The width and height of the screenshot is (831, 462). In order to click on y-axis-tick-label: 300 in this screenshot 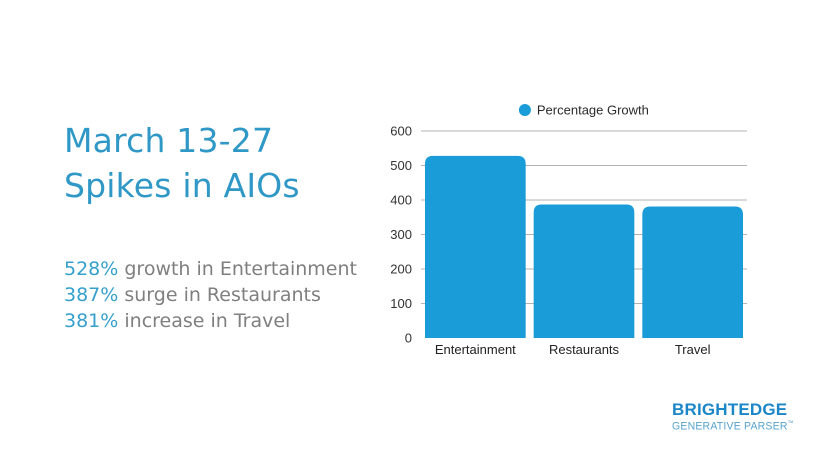, I will do `click(401, 234)`.